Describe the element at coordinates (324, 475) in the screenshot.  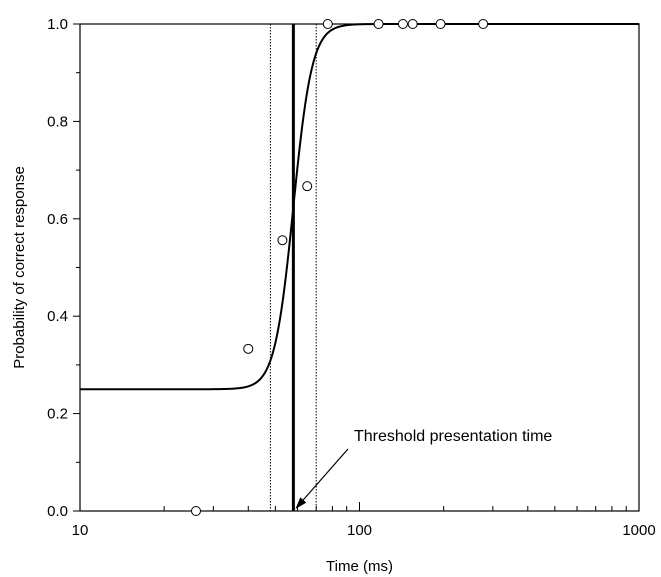
I see `annotation-arrow-shaft` at that location.